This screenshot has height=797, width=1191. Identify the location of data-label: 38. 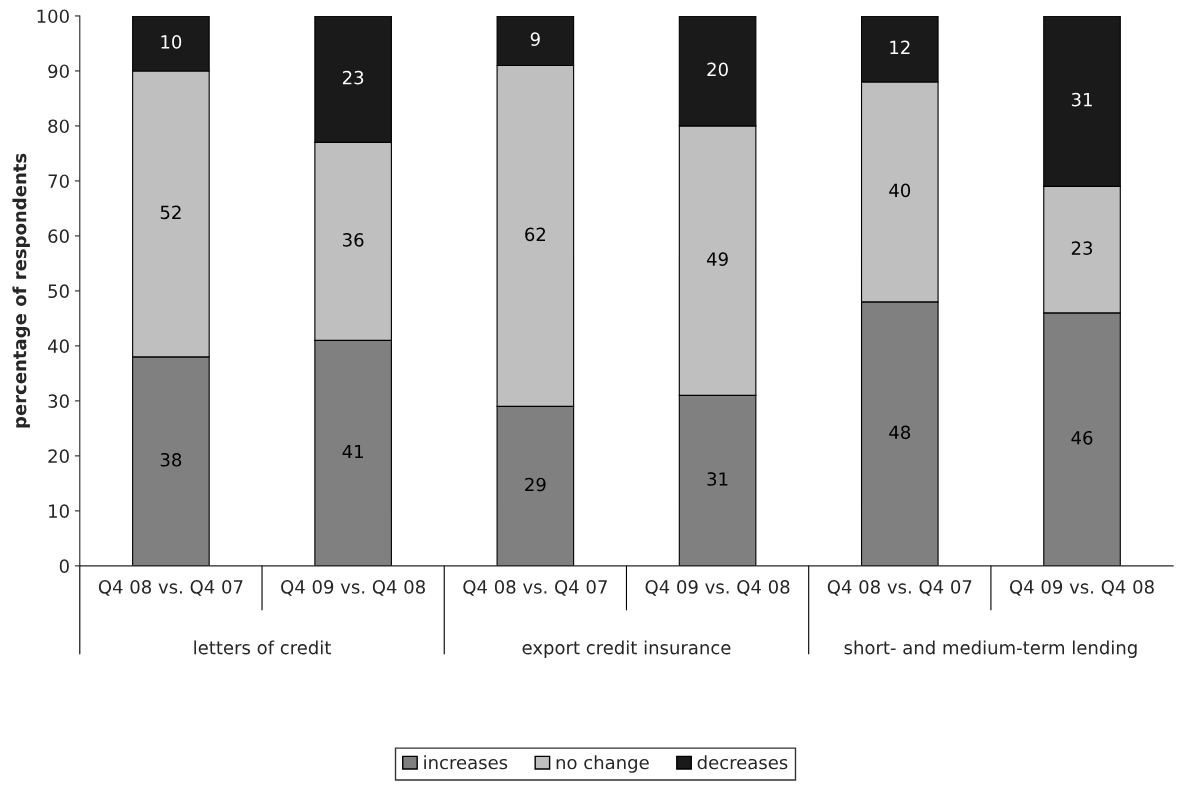
(171, 459).